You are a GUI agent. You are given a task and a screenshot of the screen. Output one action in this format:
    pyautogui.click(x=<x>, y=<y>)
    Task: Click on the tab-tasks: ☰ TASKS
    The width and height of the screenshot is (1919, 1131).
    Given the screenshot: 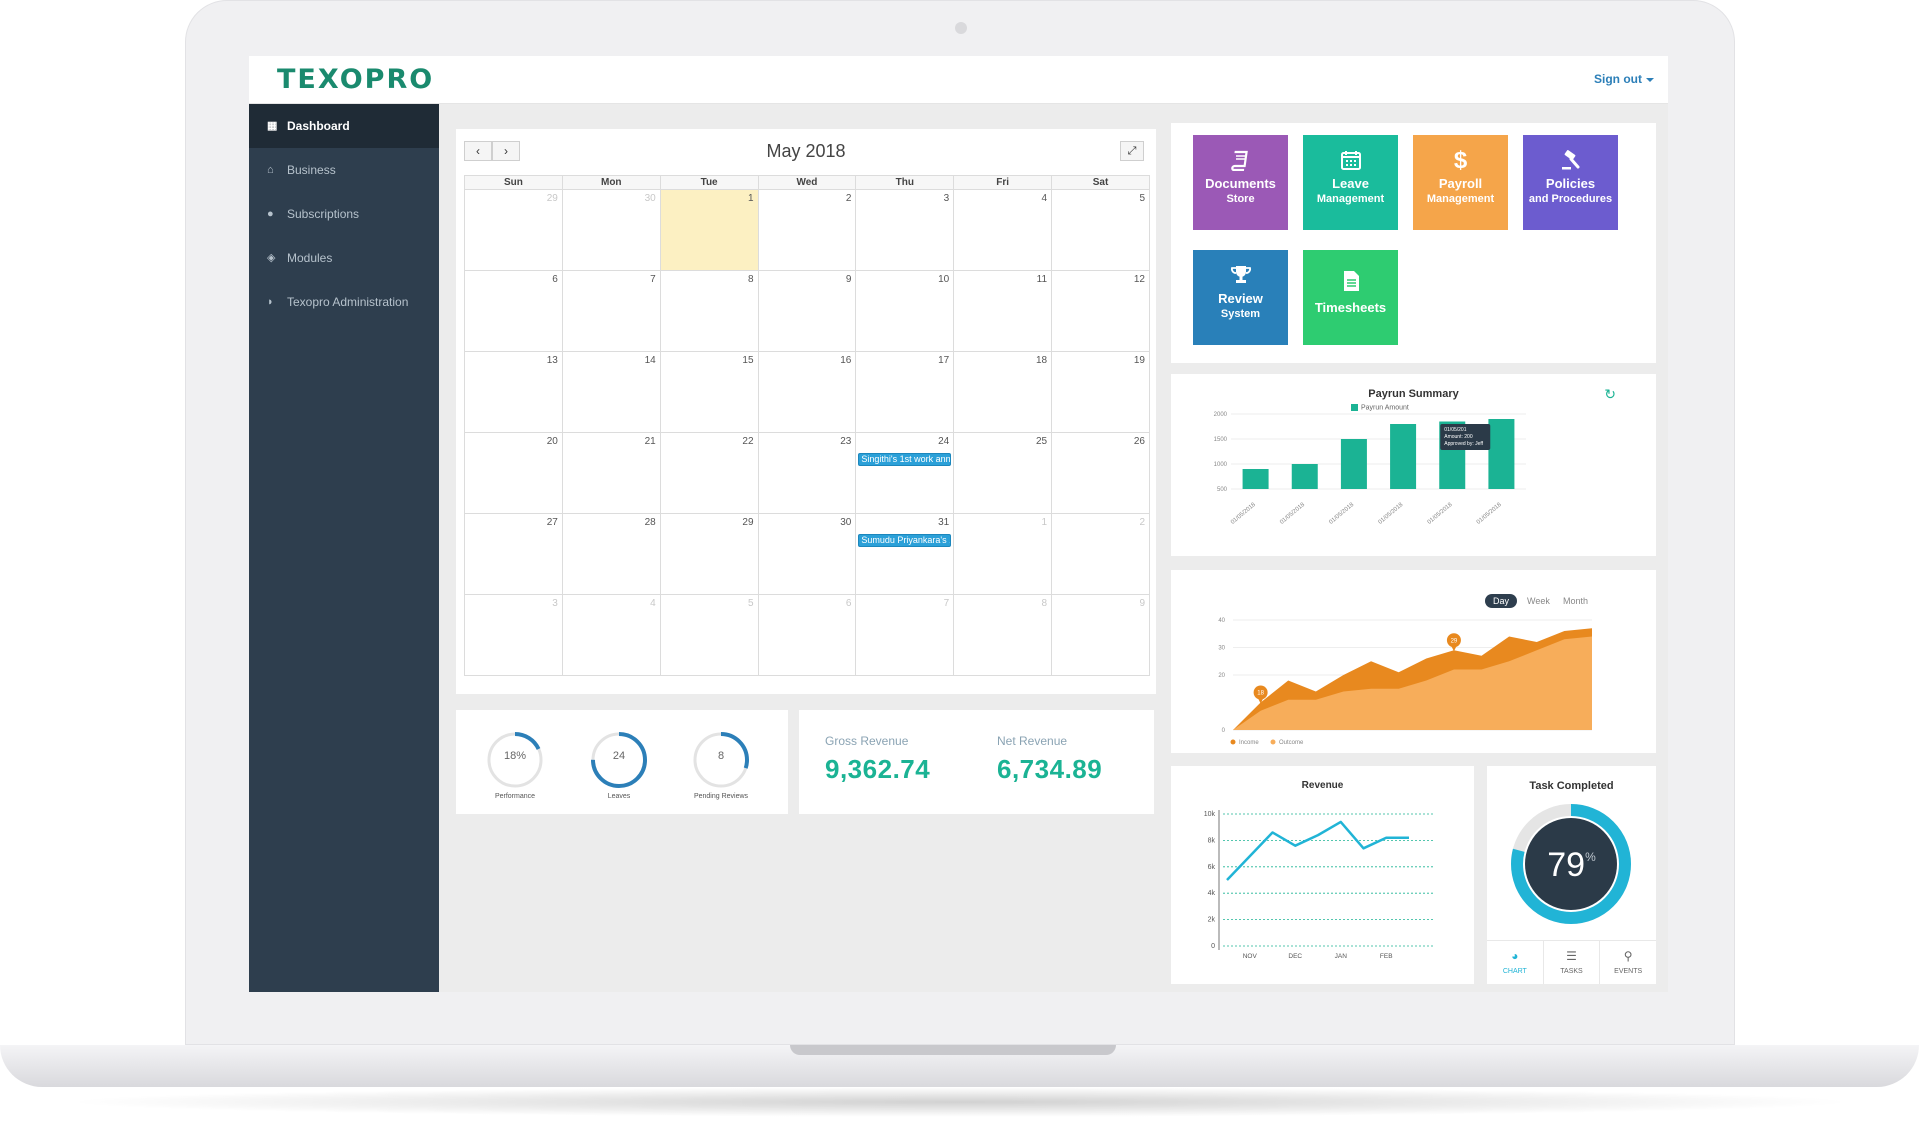 What is the action you would take?
    pyautogui.click(x=1572, y=962)
    